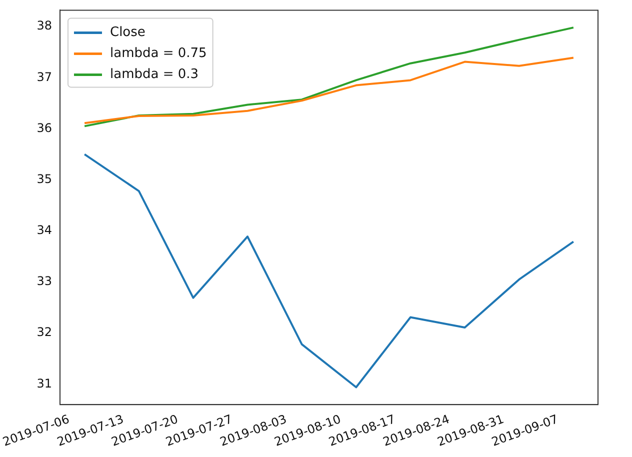  Describe the element at coordinates (44, 383) in the screenshot. I see `y-tick-label: 31` at that location.